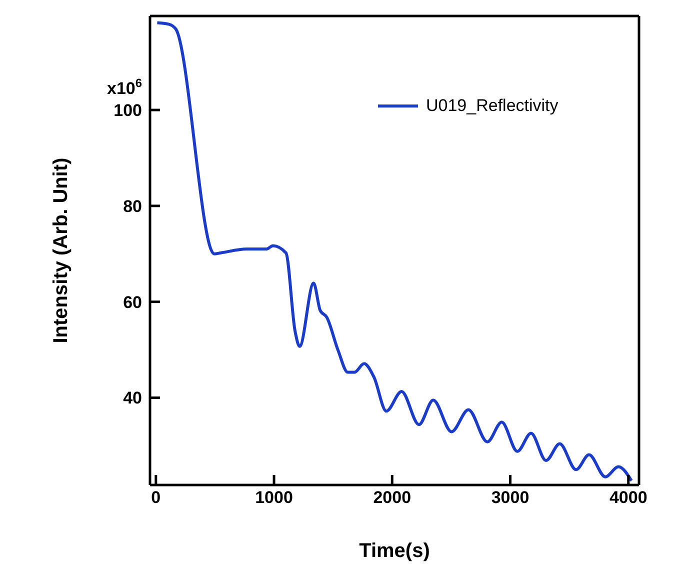  What do you see at coordinates (132, 206) in the screenshot?
I see `y-tick-label: 80` at bounding box center [132, 206].